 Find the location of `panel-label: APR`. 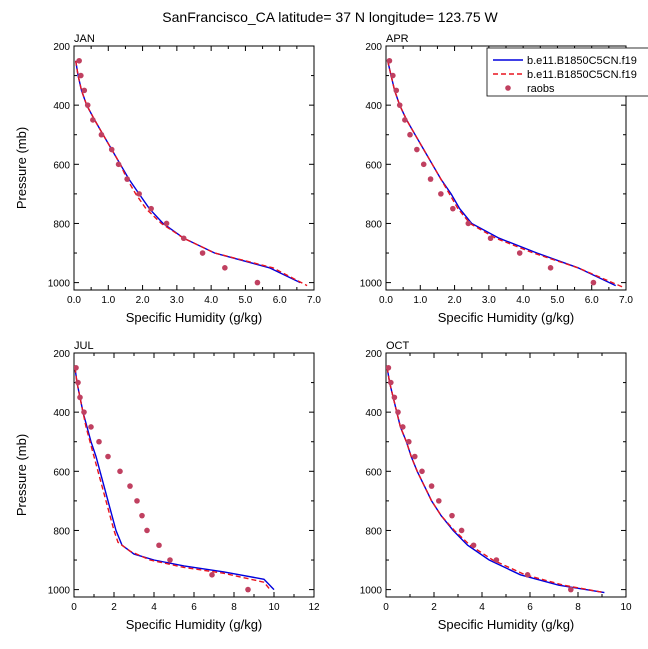

panel-label: APR is located at coordinates (397, 39).